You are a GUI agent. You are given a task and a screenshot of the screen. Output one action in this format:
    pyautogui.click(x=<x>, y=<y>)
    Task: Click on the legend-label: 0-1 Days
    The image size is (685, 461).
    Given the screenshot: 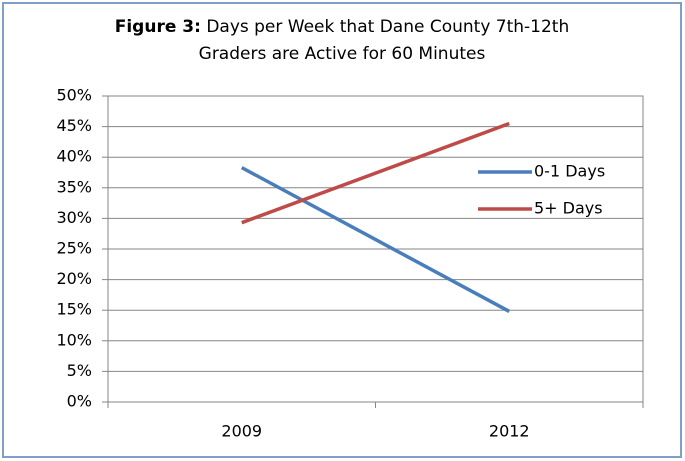 What is the action you would take?
    pyautogui.click(x=569, y=171)
    